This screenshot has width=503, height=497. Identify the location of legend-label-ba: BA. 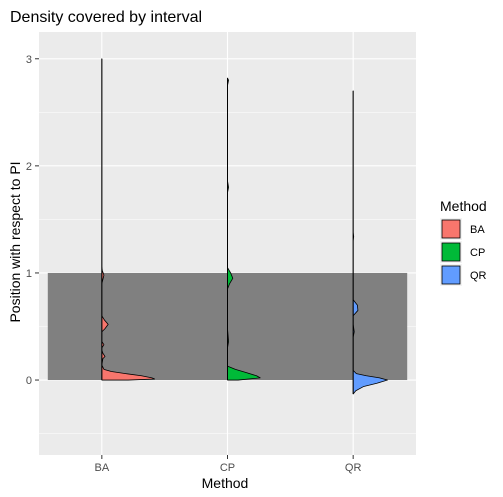
(477, 230).